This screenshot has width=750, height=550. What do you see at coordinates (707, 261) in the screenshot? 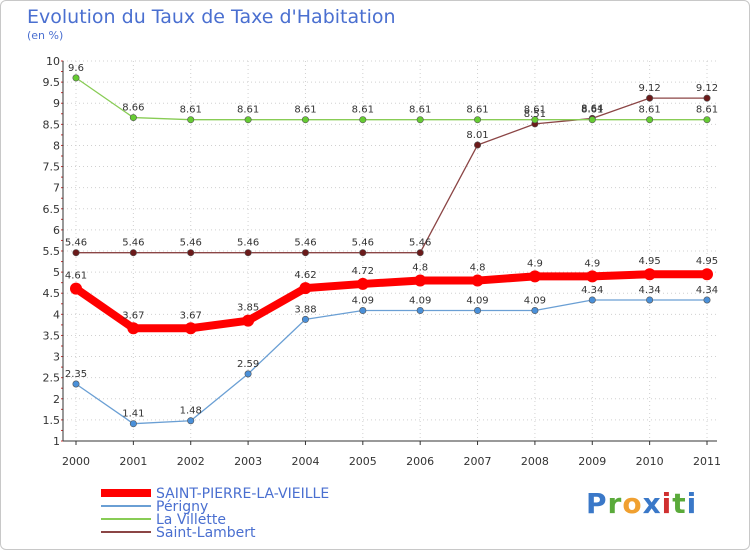
I see `data-label: 4.95` at bounding box center [707, 261].